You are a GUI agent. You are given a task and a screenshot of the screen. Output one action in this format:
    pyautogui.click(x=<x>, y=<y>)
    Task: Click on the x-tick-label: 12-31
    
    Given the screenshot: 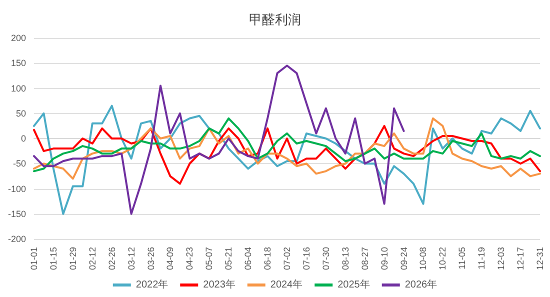 What is the action you would take?
    pyautogui.click(x=540, y=258)
    